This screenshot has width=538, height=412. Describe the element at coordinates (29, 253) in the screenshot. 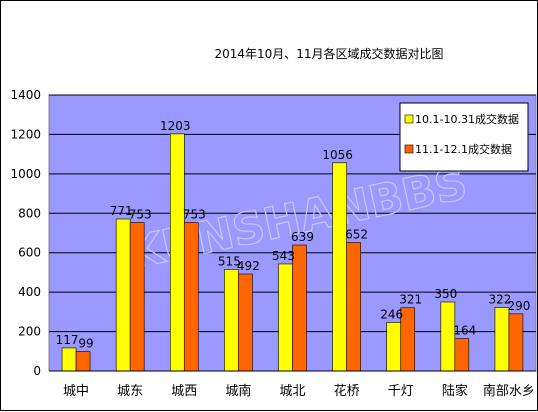

I see `y-tick-label: 600` at that location.